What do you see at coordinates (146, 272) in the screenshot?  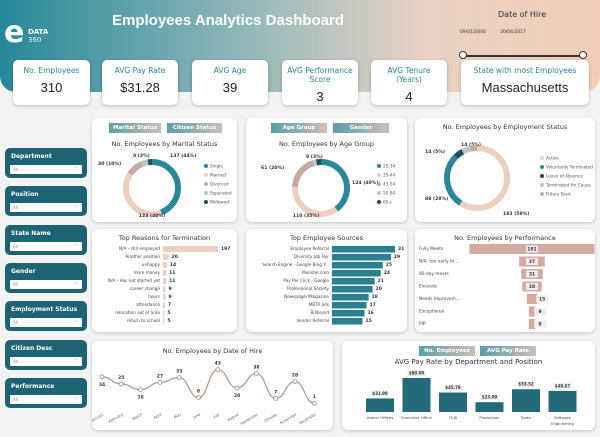 I see `category-label: more money` at bounding box center [146, 272].